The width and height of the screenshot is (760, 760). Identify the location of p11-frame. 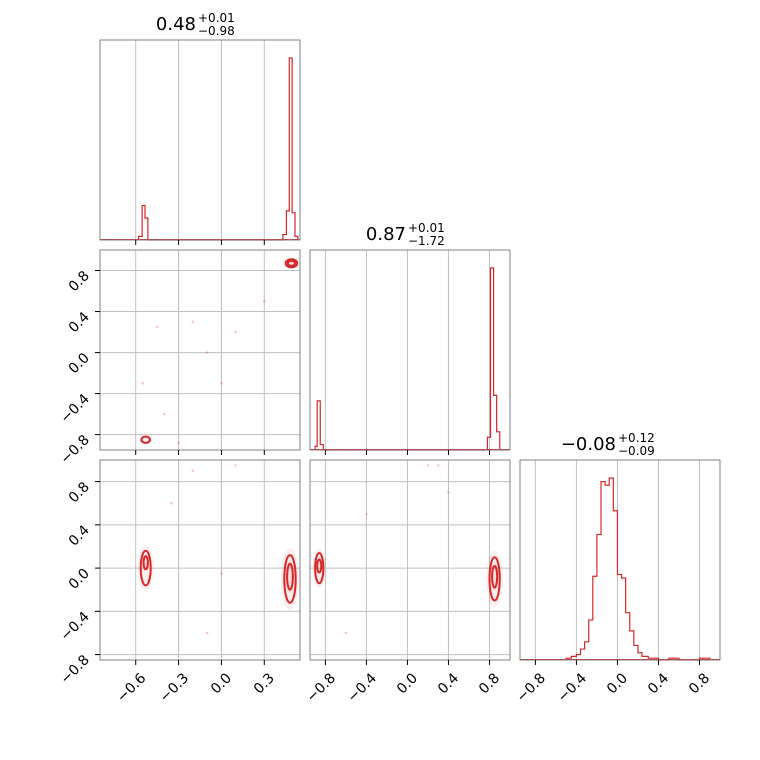
(410, 350).